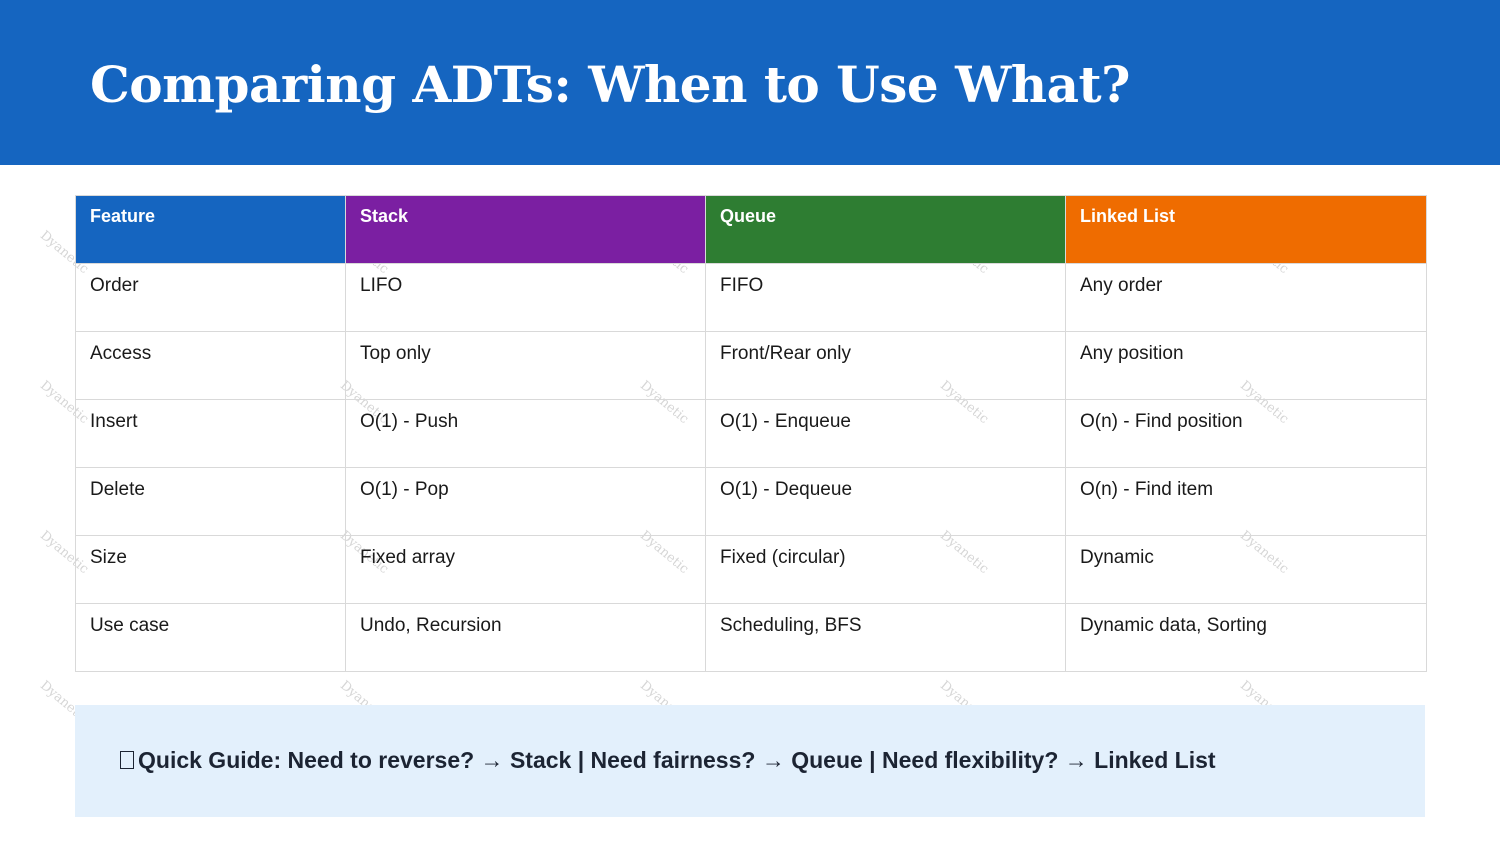  What do you see at coordinates (885, 297) in the screenshot?
I see `table-cell: FIFO` at bounding box center [885, 297].